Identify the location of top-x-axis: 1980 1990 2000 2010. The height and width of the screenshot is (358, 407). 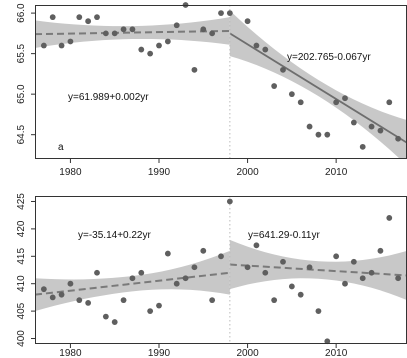
(203, 168).